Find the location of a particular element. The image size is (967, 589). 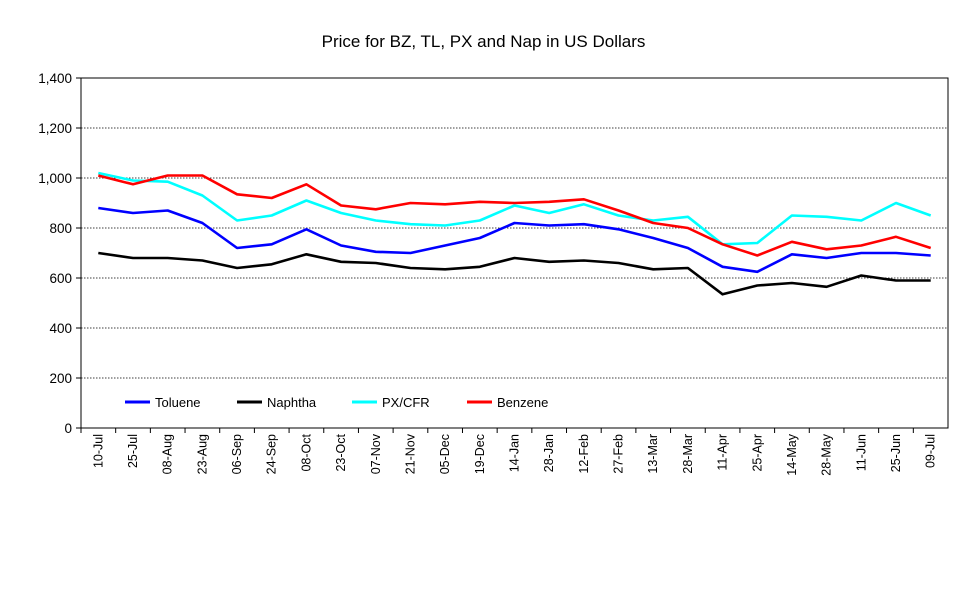

x-tick-label: 25-Apr is located at coordinates (757, 453).